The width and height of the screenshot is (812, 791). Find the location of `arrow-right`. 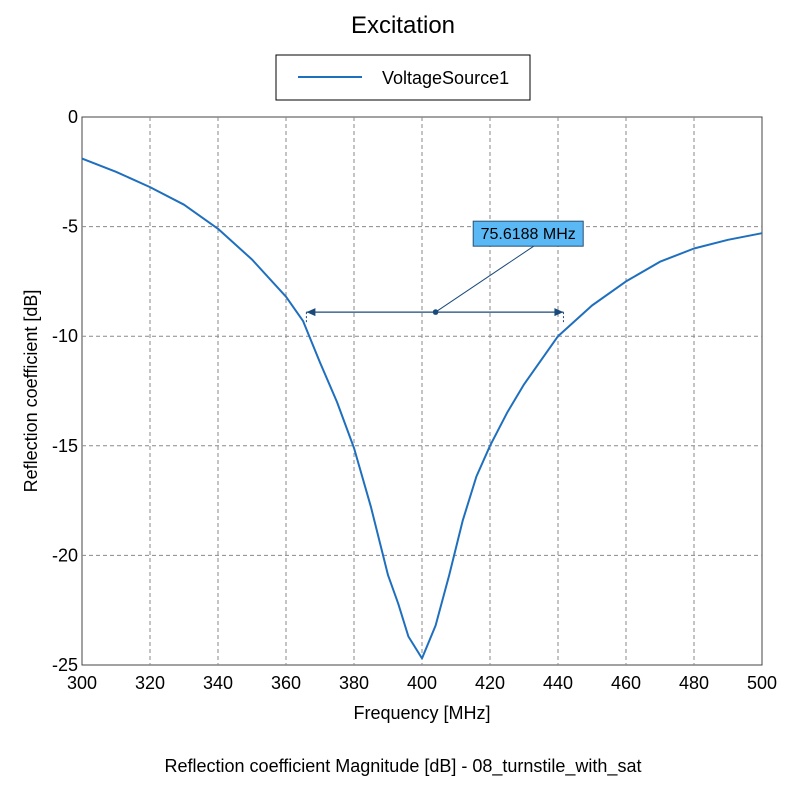

arrow-right is located at coordinates (559, 312).